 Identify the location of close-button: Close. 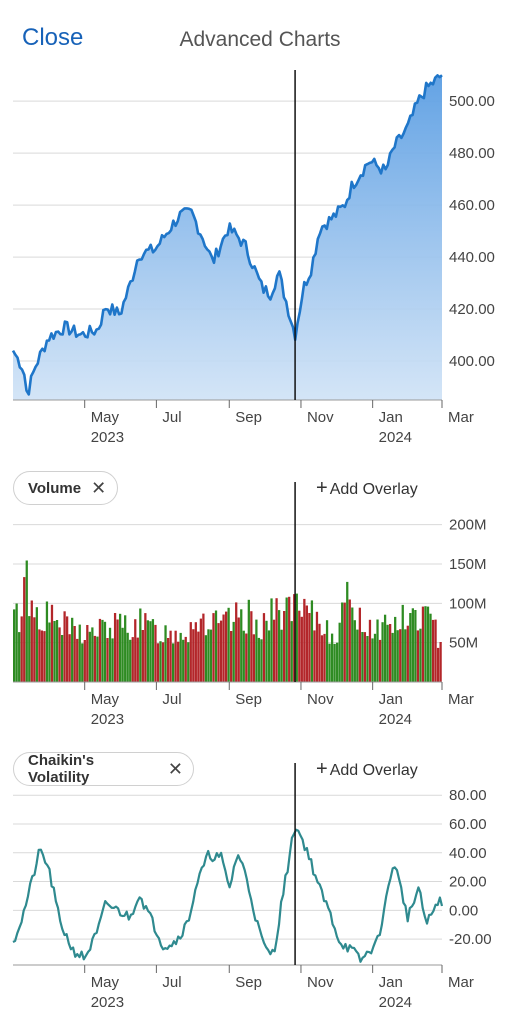
(53, 37).